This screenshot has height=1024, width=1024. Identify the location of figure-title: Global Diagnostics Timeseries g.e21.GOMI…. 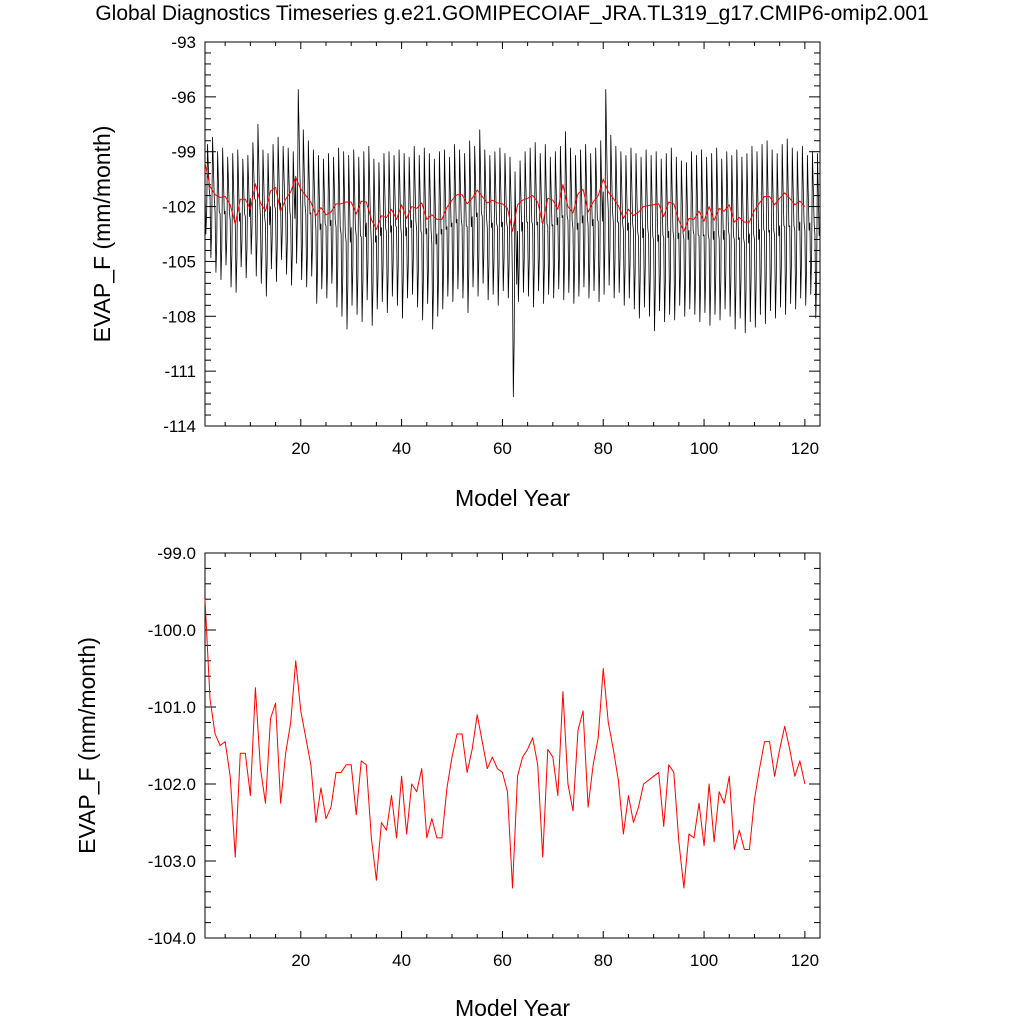
(512, 13).